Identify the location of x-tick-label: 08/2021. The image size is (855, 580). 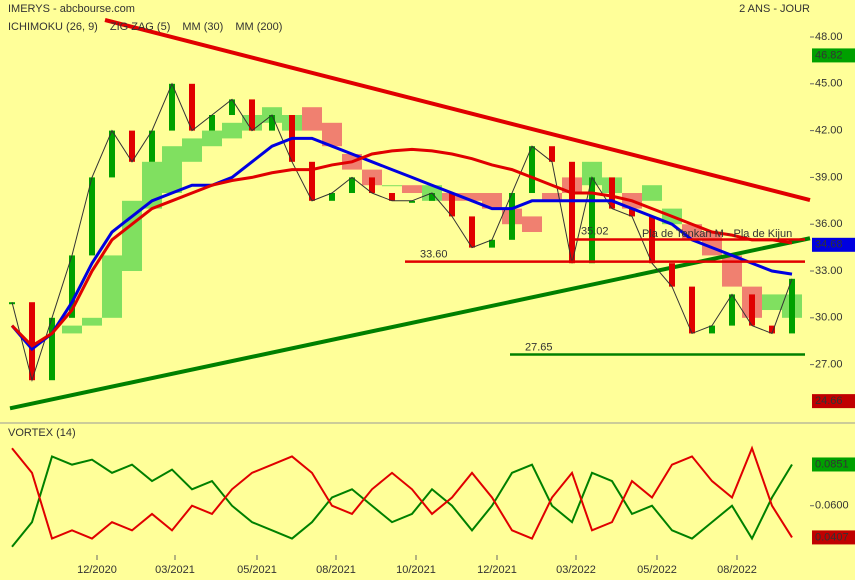
(336, 570).